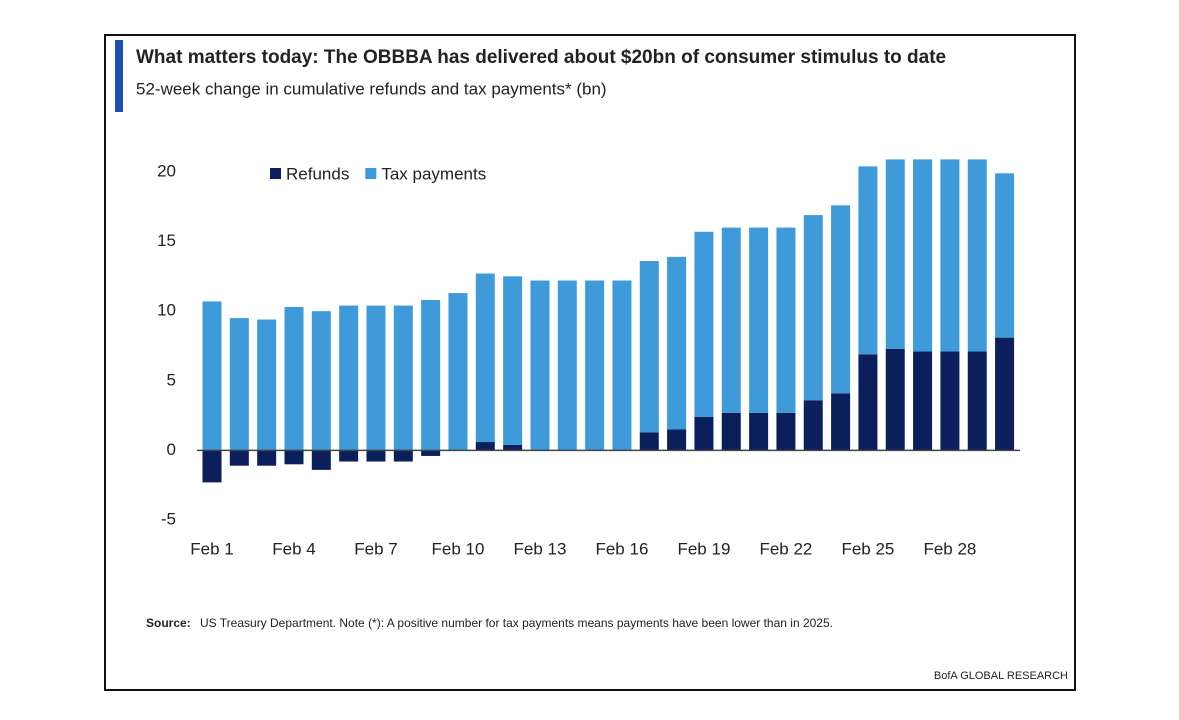 The width and height of the screenshot is (1179, 720). What do you see at coordinates (168, 623) in the screenshot?
I see `source-label: Source:` at bounding box center [168, 623].